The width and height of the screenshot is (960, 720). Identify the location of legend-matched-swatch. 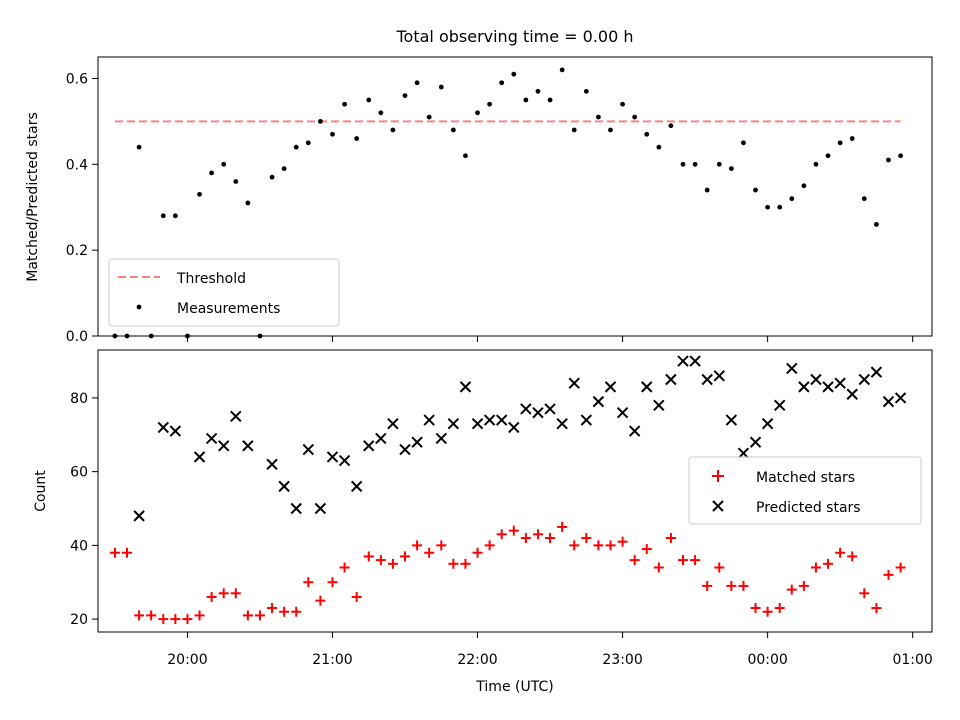
(718, 476).